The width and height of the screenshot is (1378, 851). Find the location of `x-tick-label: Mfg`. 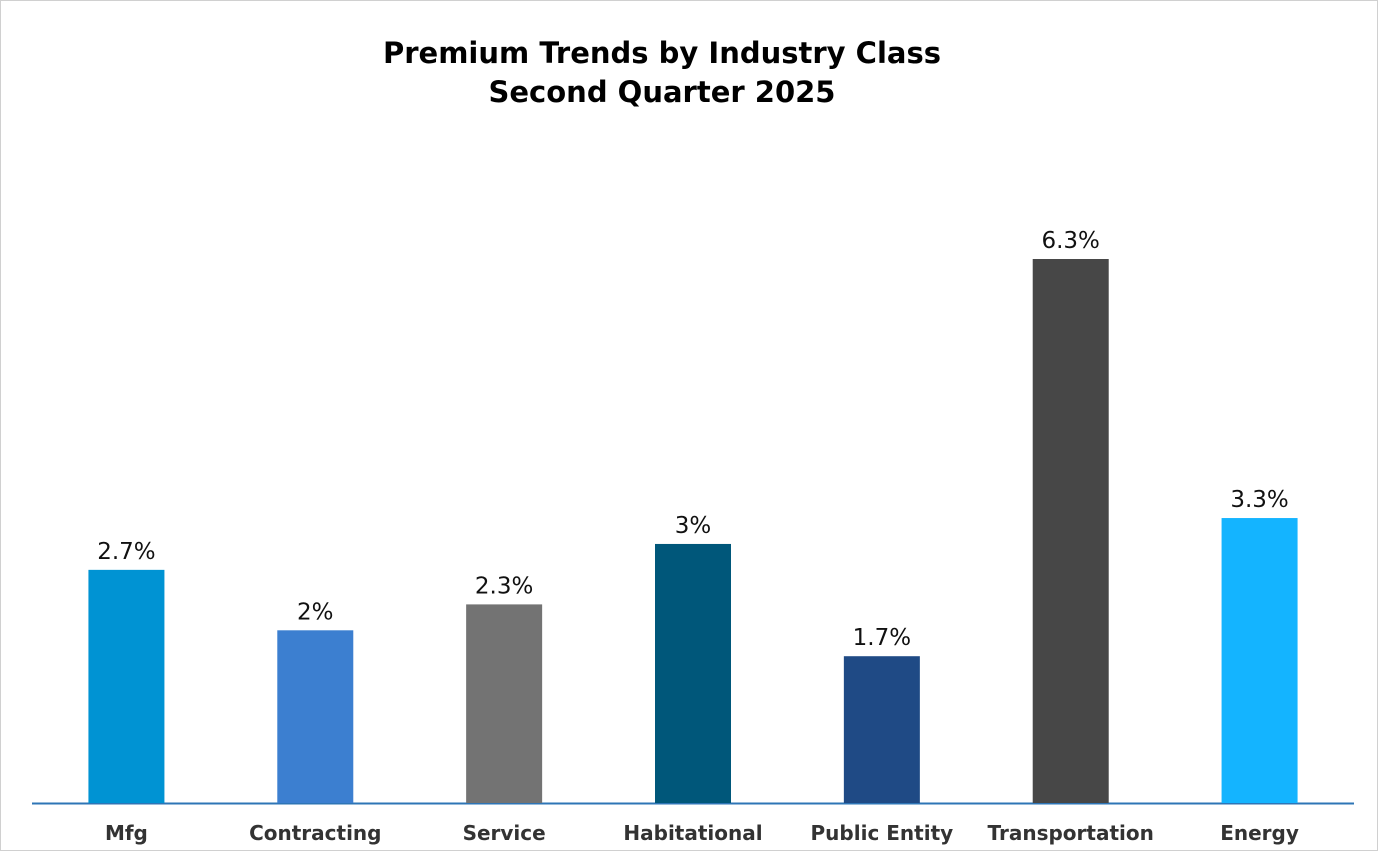

x-tick-label: Mfg is located at coordinates (126, 833).